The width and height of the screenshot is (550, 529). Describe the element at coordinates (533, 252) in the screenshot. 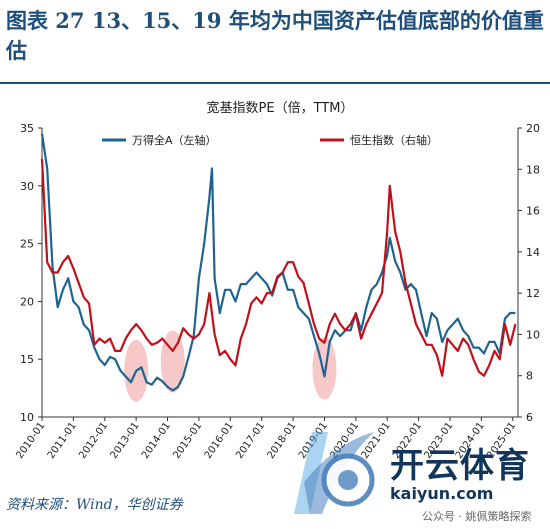

I see `y-right-tick-label: 14` at that location.